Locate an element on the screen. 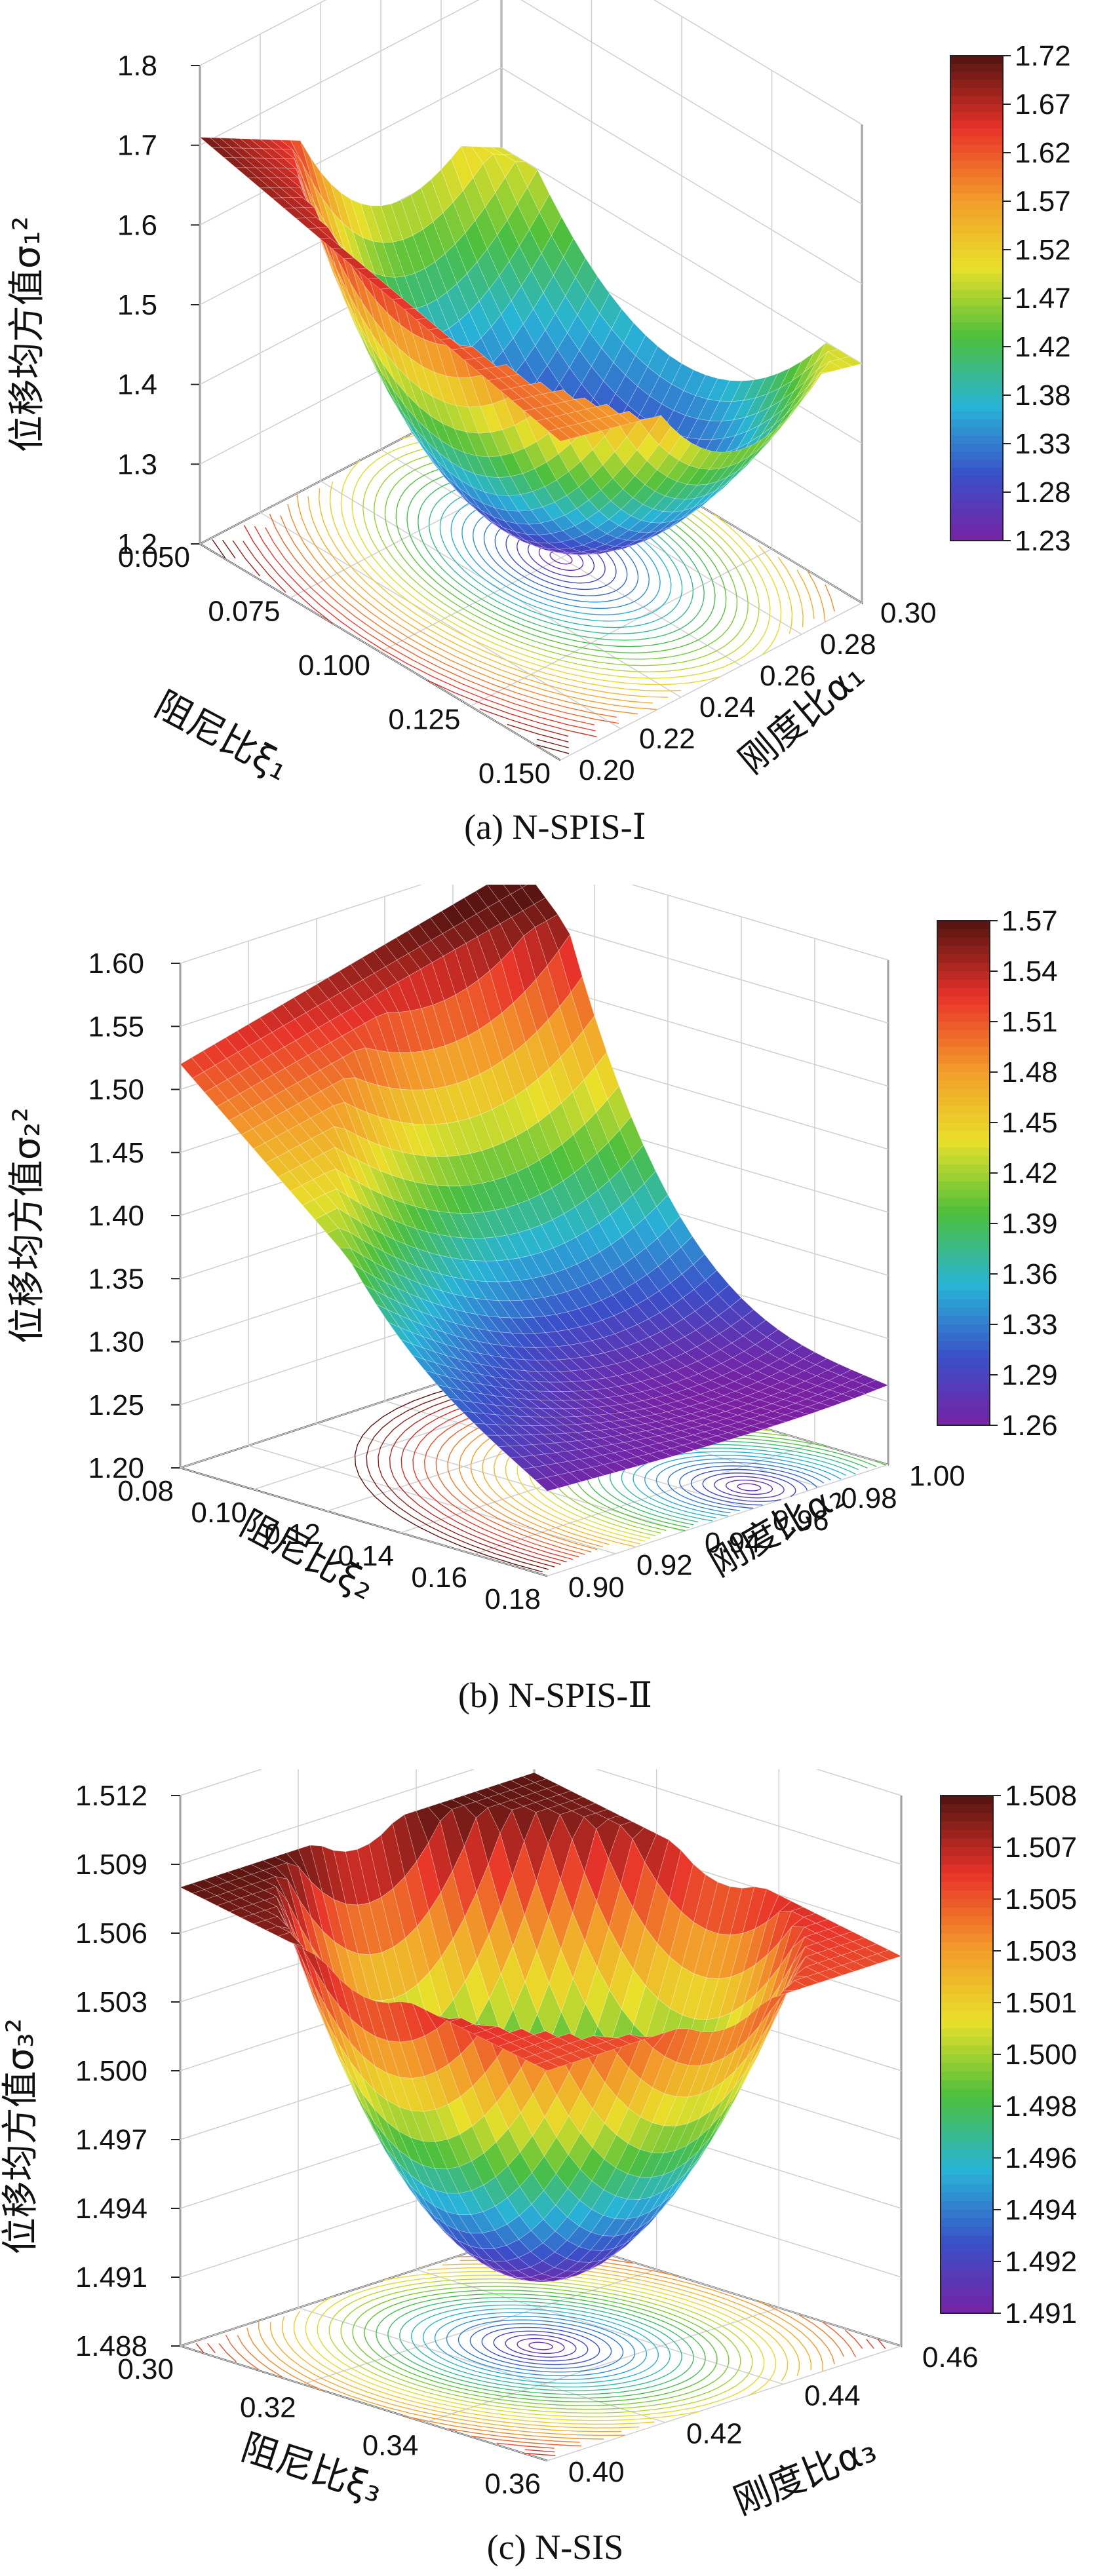 This screenshot has height=2576, width=1111. y-tick-label: 0.42 is located at coordinates (714, 2434).